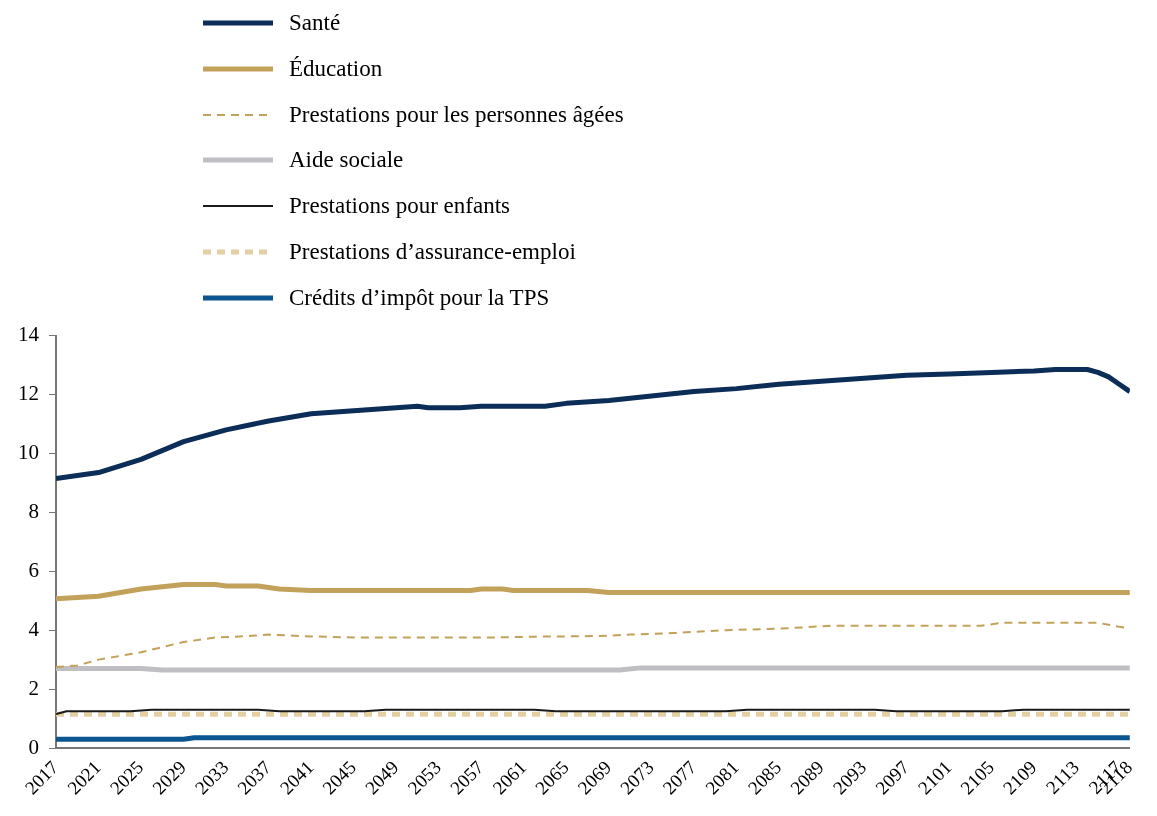 This screenshot has width=1157, height=816. What do you see at coordinates (33, 569) in the screenshot?
I see `y-tick-label: 6` at bounding box center [33, 569].